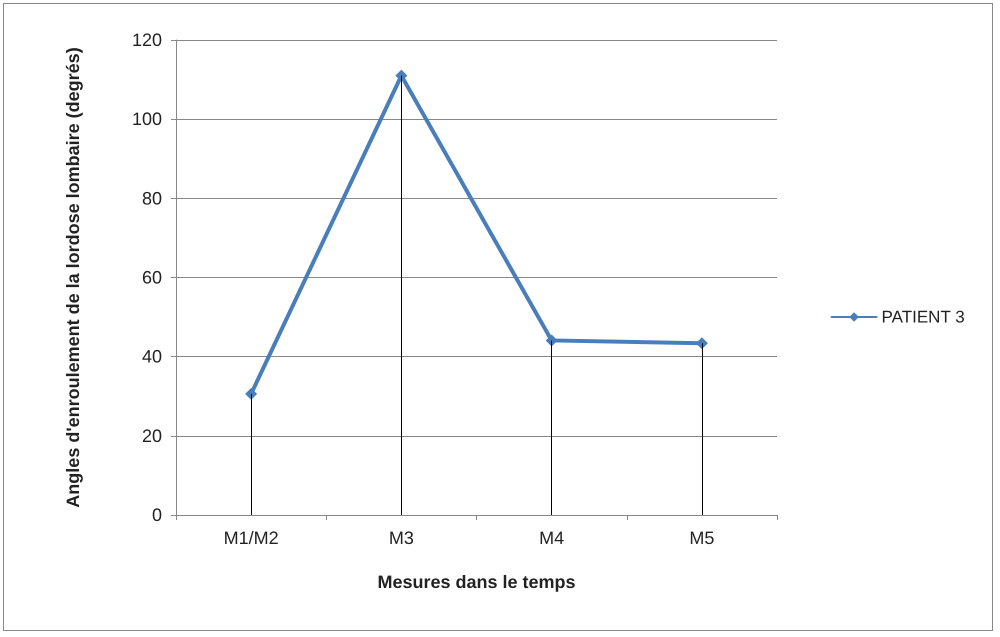  I want to click on x-tick-label: M4, so click(551, 538).